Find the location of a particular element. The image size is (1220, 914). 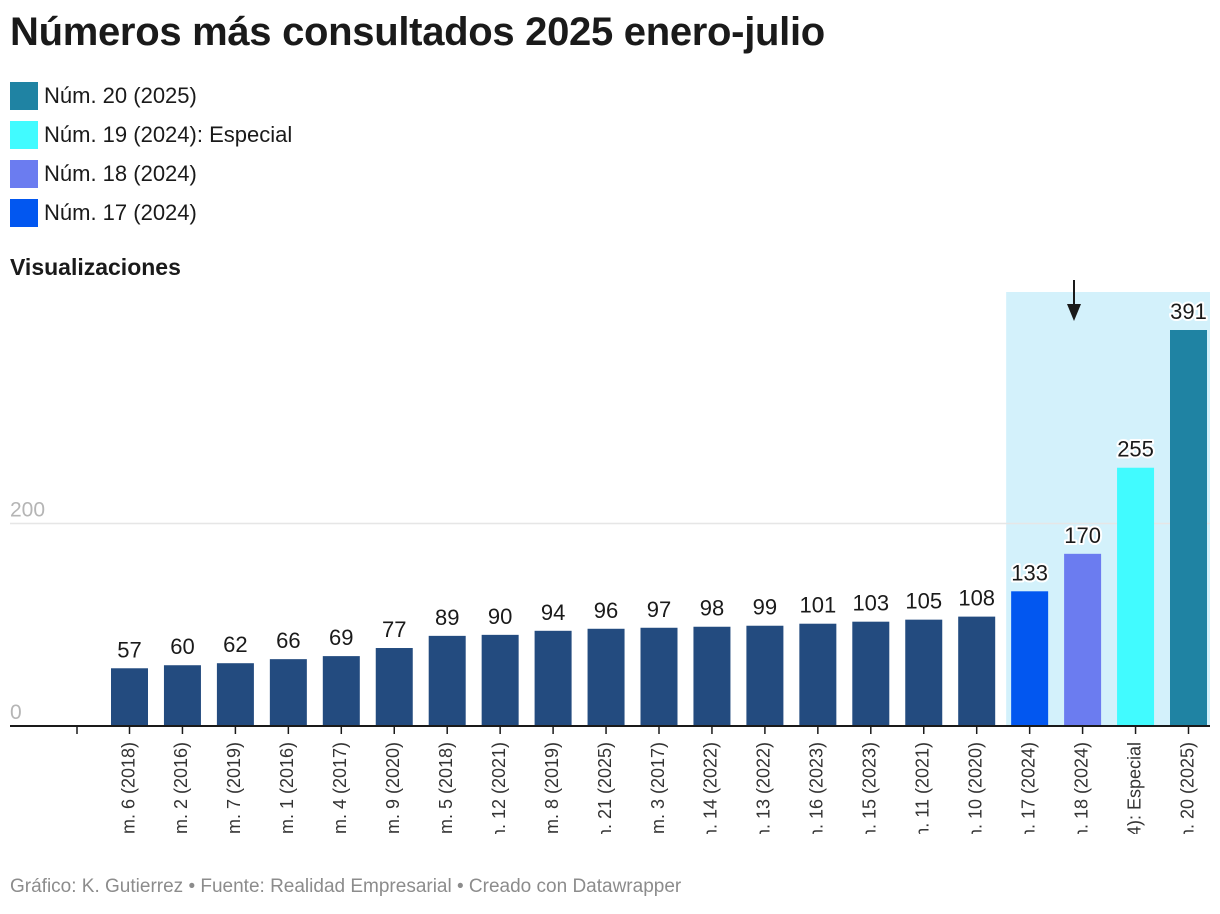

value-label: 66 is located at coordinates (288, 640).